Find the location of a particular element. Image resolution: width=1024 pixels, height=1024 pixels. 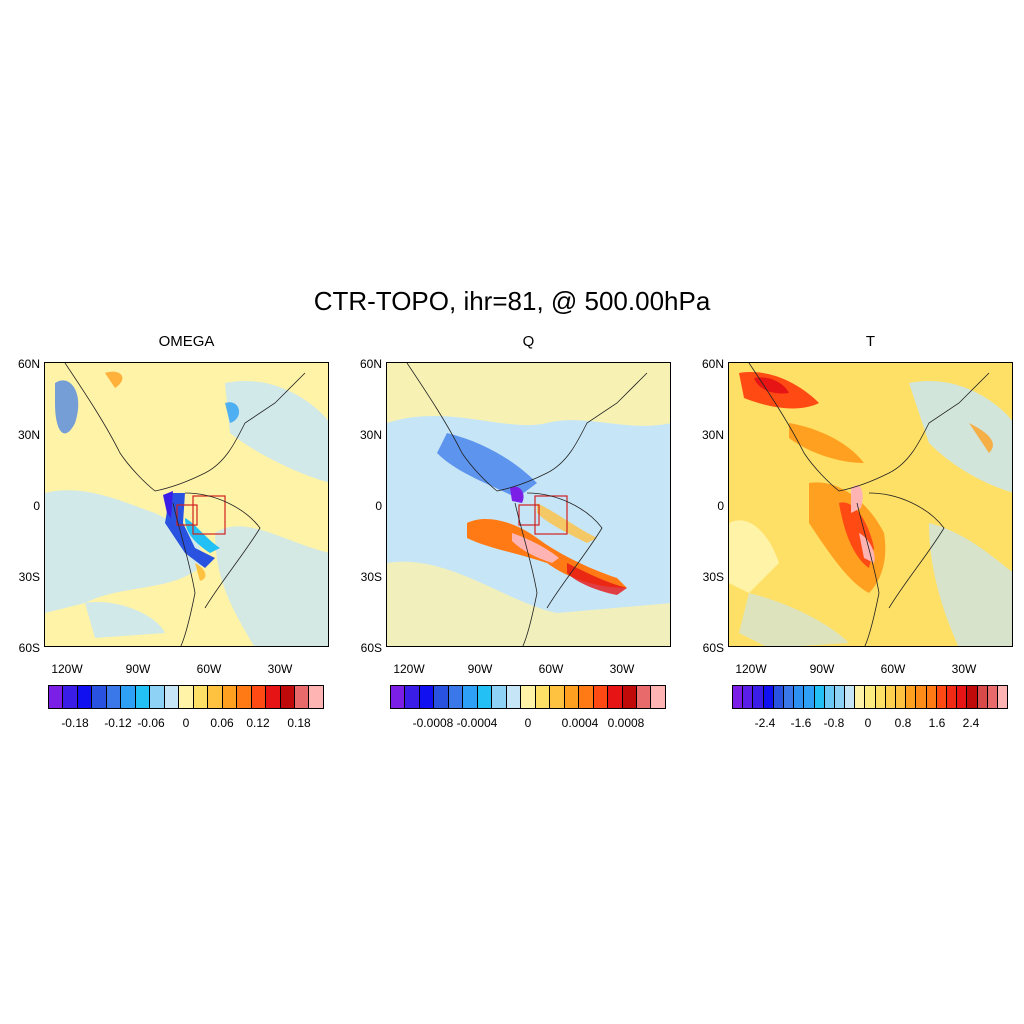

colorbar-label: 1.6 is located at coordinates (937, 723).